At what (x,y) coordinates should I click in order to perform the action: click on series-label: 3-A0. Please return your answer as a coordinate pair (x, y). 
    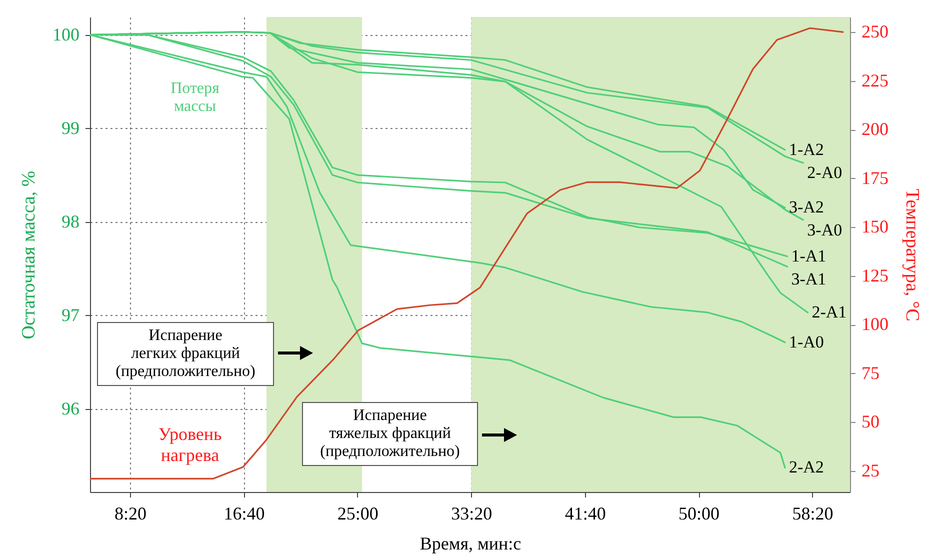
    Looking at the image, I should click on (824, 230).